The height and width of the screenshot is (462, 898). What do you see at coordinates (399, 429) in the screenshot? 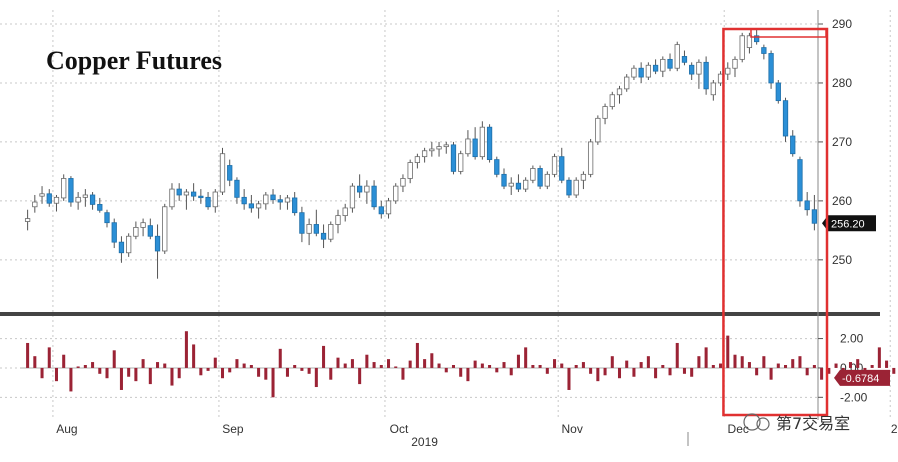
I see `x-tick-label: Oct` at bounding box center [399, 429].